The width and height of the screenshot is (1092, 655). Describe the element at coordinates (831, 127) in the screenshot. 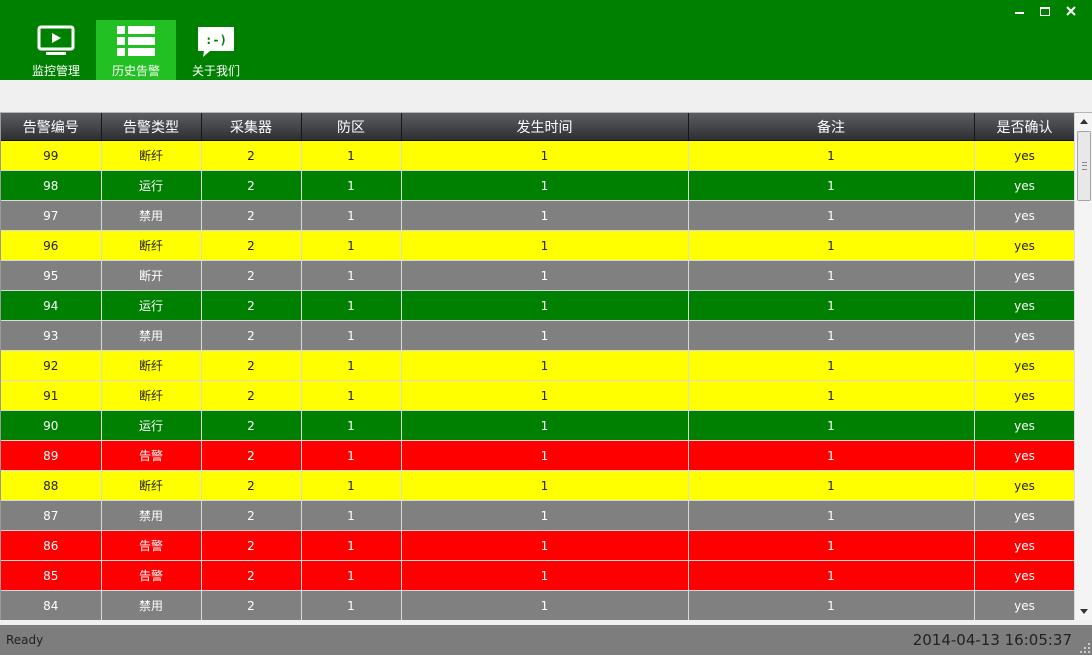

I see `column-header-note: 备注` at that location.